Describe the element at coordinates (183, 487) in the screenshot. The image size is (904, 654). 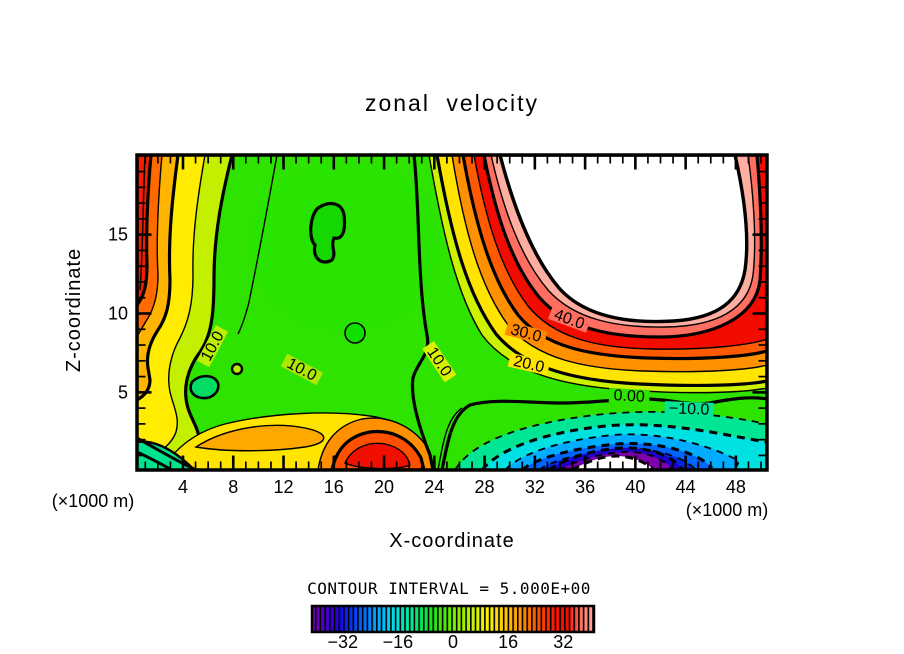
I see `x-tick-label: 4` at that location.